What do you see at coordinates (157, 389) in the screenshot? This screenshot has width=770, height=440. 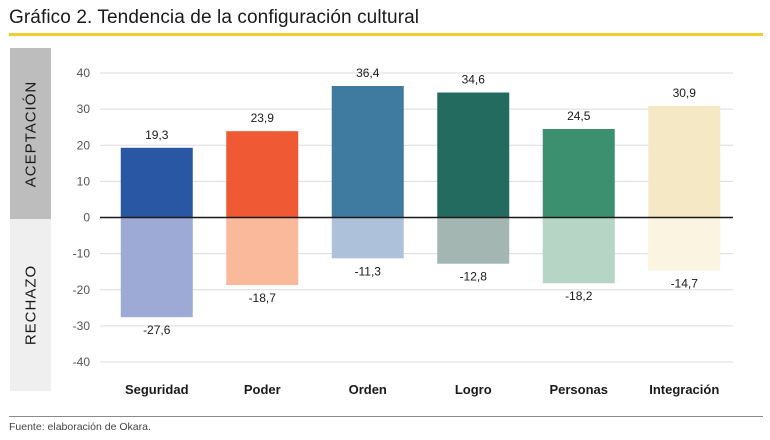 I see `x-category-label: Seguridad` at bounding box center [157, 389].